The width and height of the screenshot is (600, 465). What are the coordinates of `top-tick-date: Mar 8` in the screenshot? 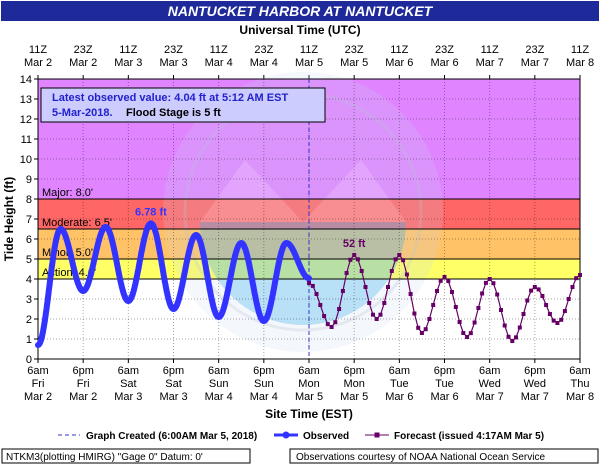 It's located at (580, 63).